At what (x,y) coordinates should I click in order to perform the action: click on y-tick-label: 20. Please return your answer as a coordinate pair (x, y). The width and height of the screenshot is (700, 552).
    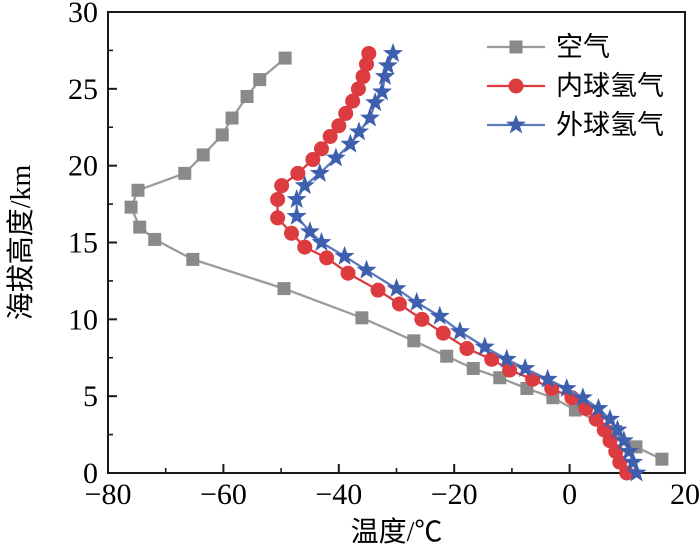
    Looking at the image, I should click on (83, 166).